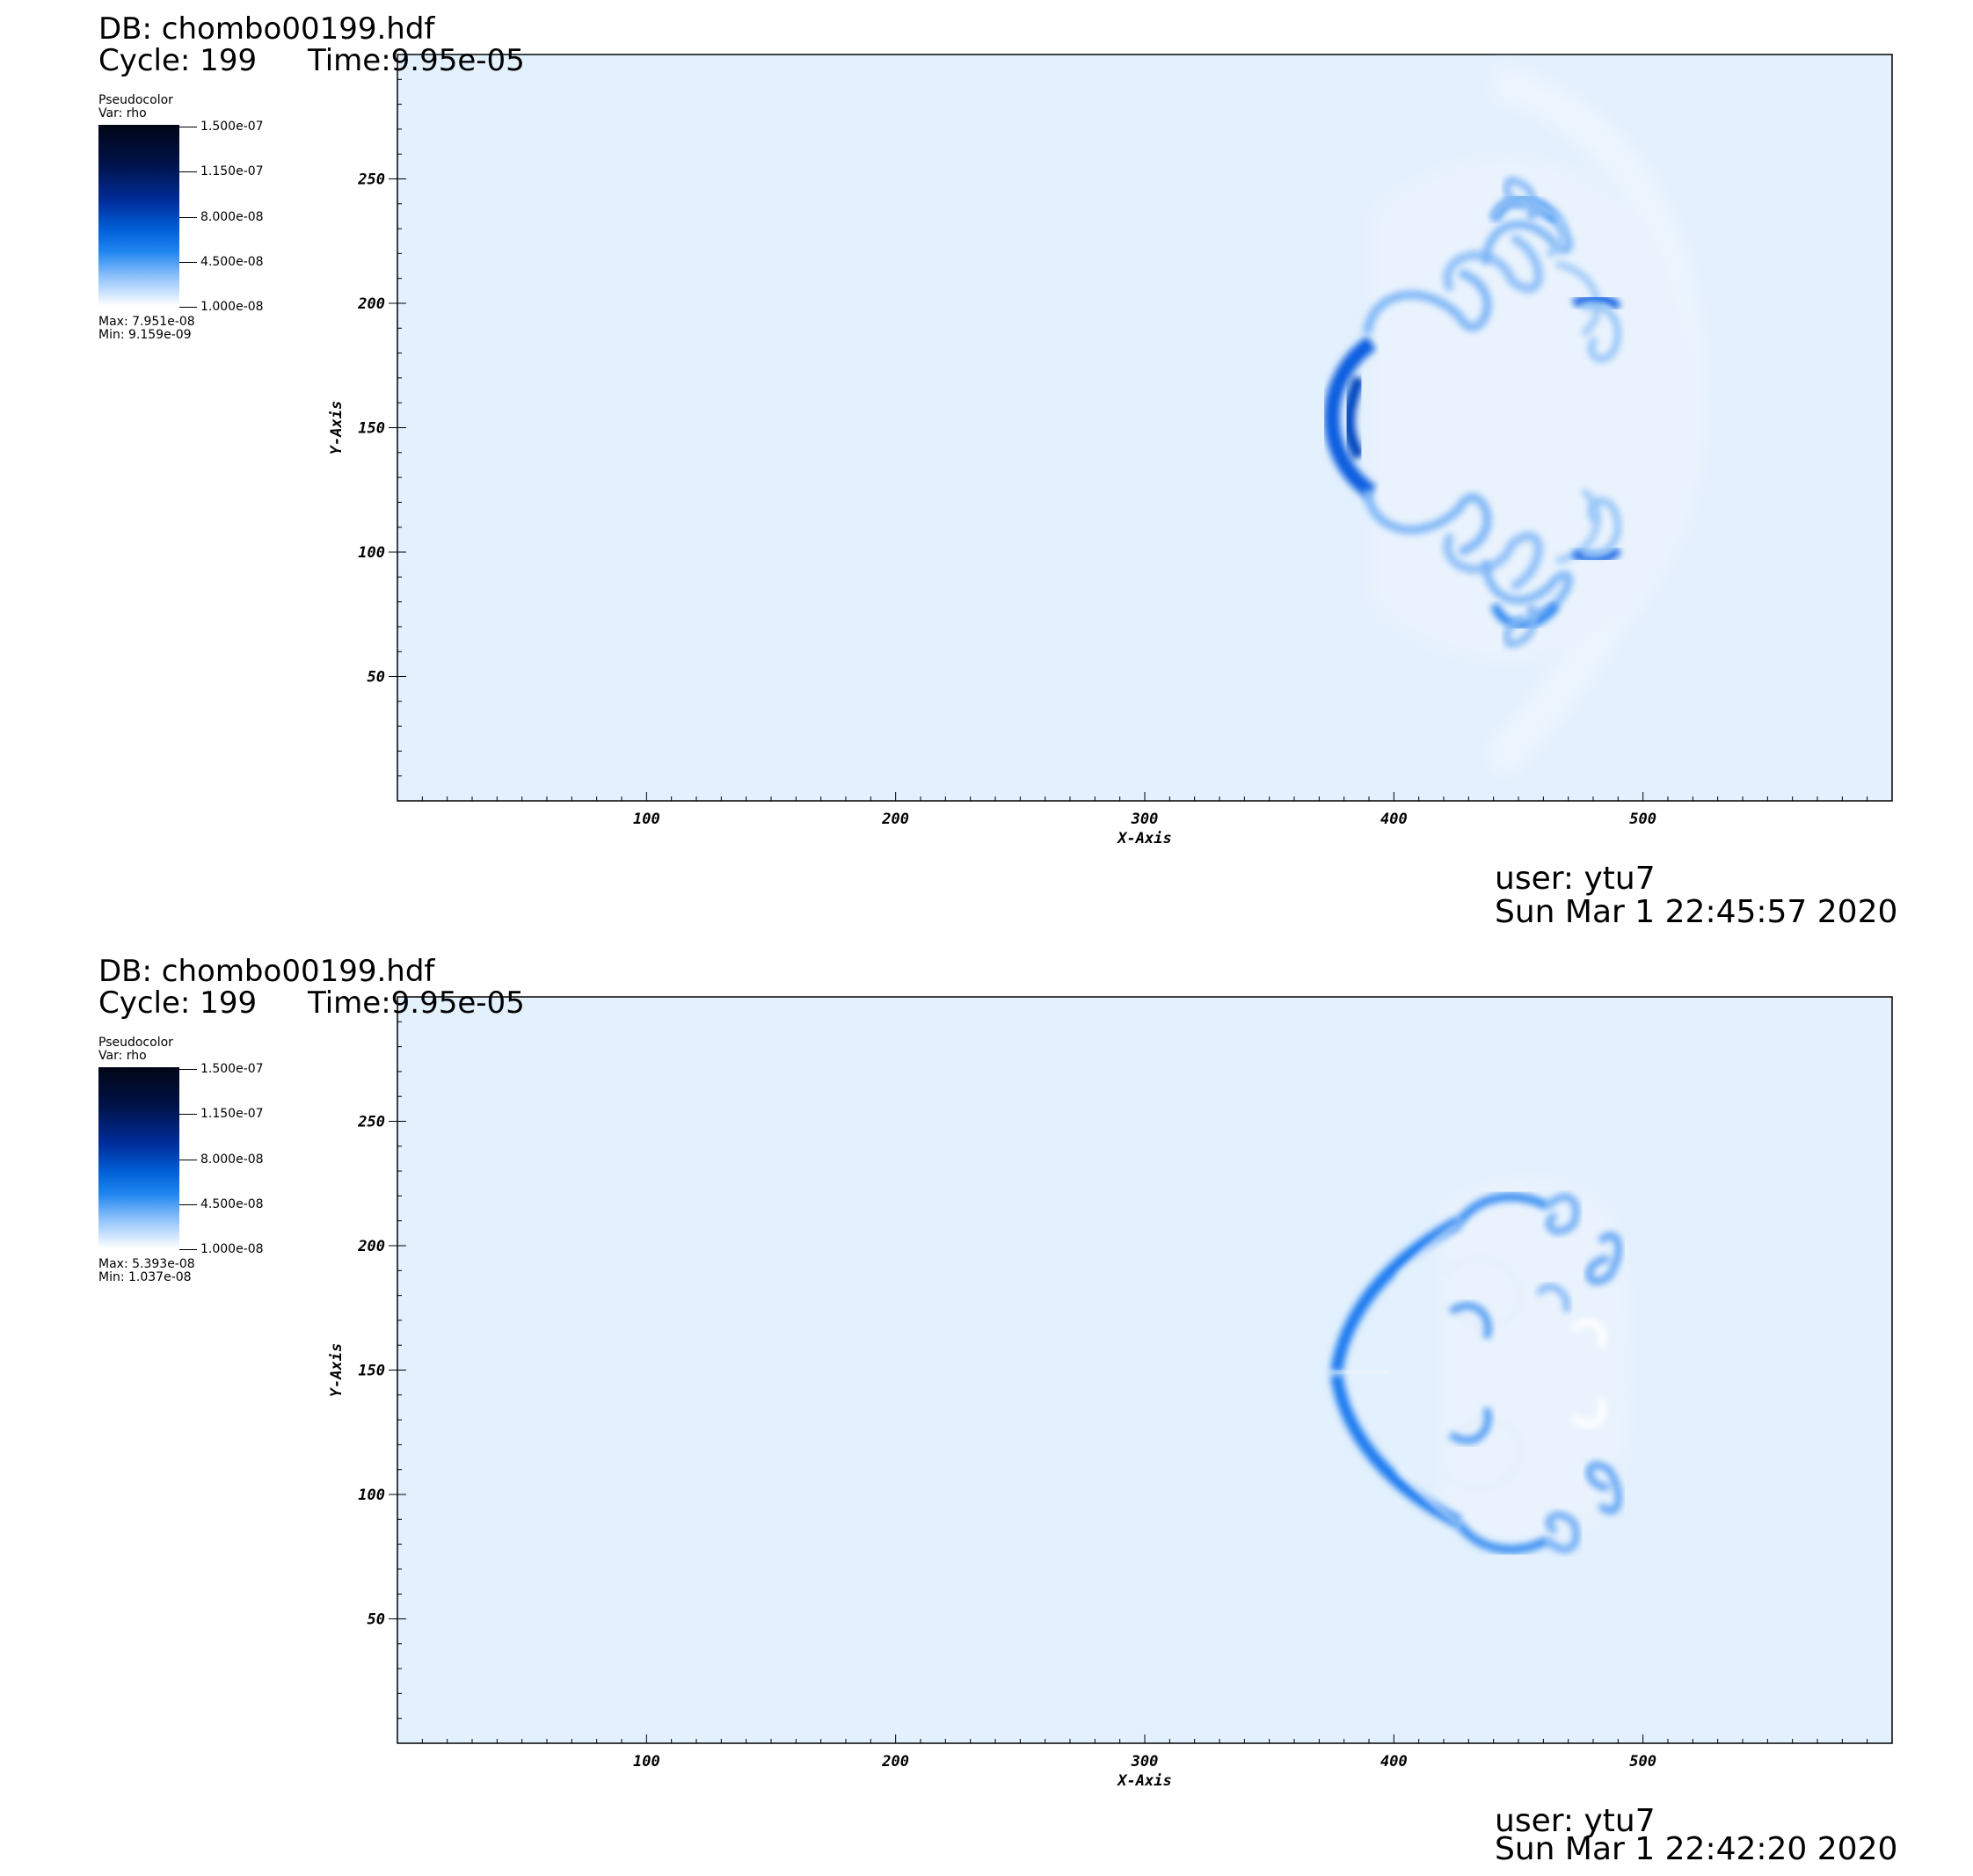  What do you see at coordinates (146, 1264) in the screenshot?
I see `legend-max: Max: 5.393e-08` at bounding box center [146, 1264].